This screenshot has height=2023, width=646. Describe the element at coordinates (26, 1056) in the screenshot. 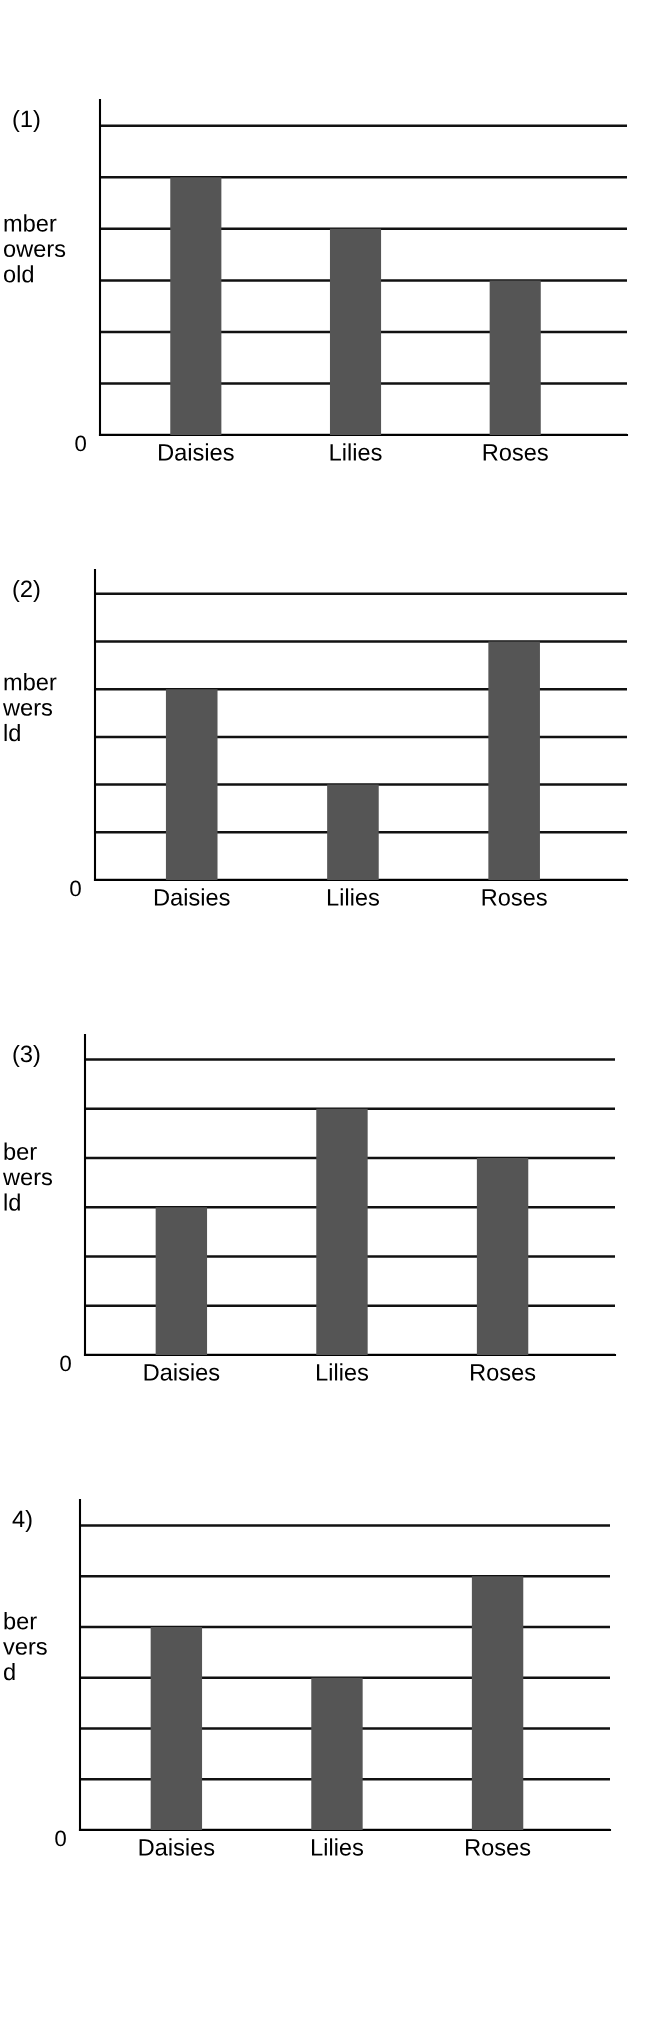

I see `chart-title: (3)` at that location.